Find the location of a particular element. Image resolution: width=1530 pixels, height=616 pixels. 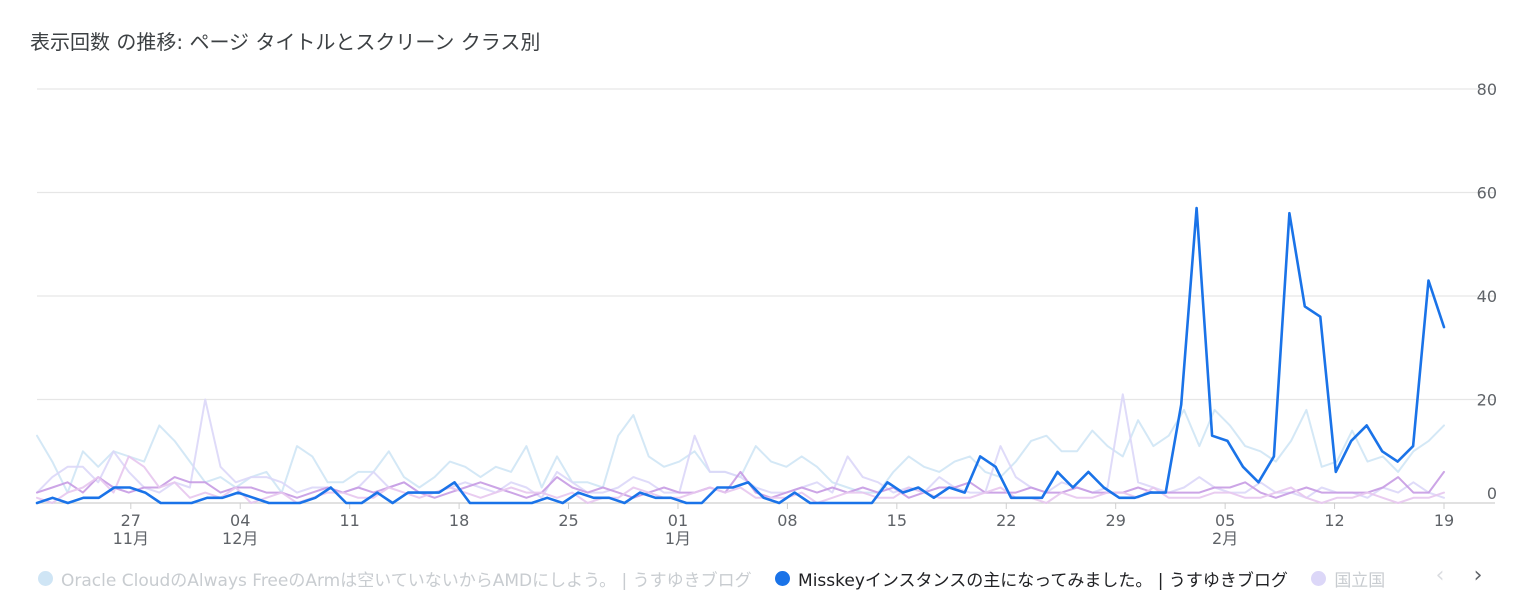

x-tick-label: 15 is located at coordinates (897, 520).